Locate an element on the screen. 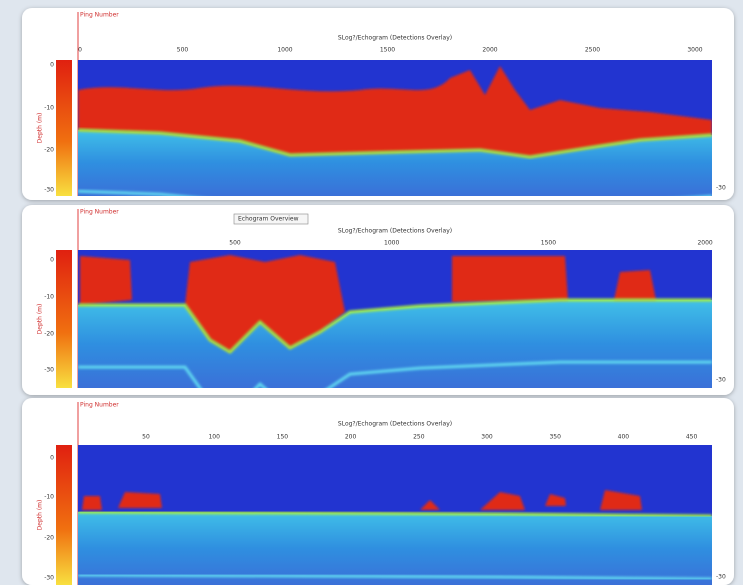 The image size is (743, 585). x-tick-label: 450 is located at coordinates (692, 437).